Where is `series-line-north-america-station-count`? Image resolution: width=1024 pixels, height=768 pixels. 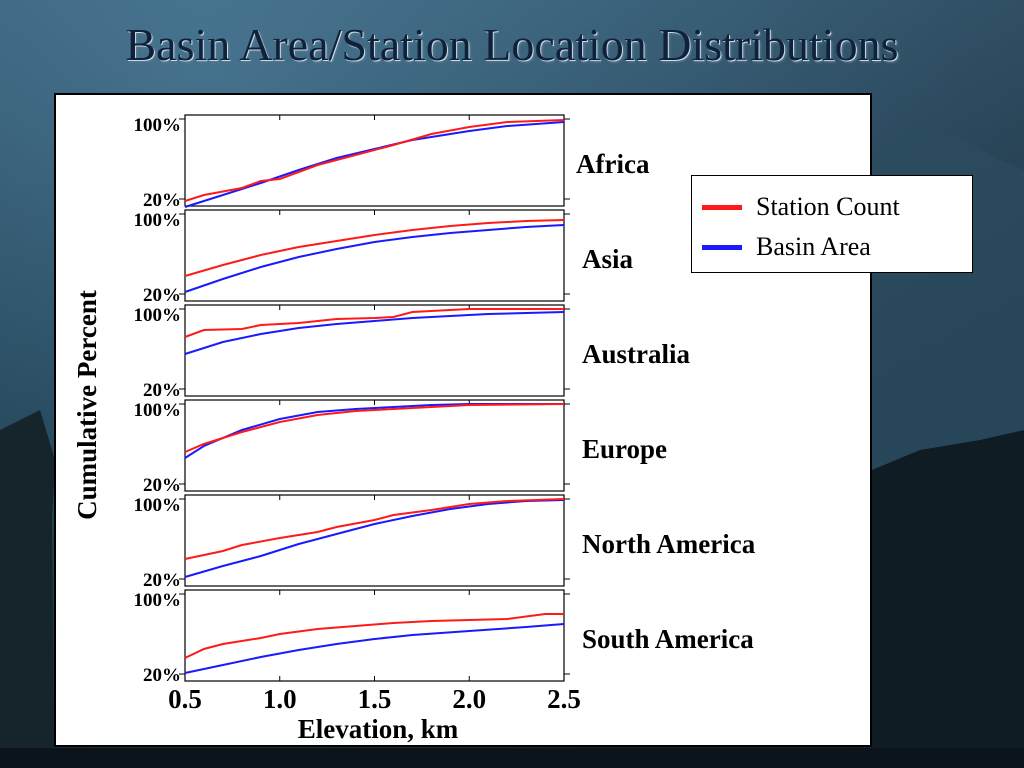
series-line-north-america-station-count is located at coordinates (374, 529).